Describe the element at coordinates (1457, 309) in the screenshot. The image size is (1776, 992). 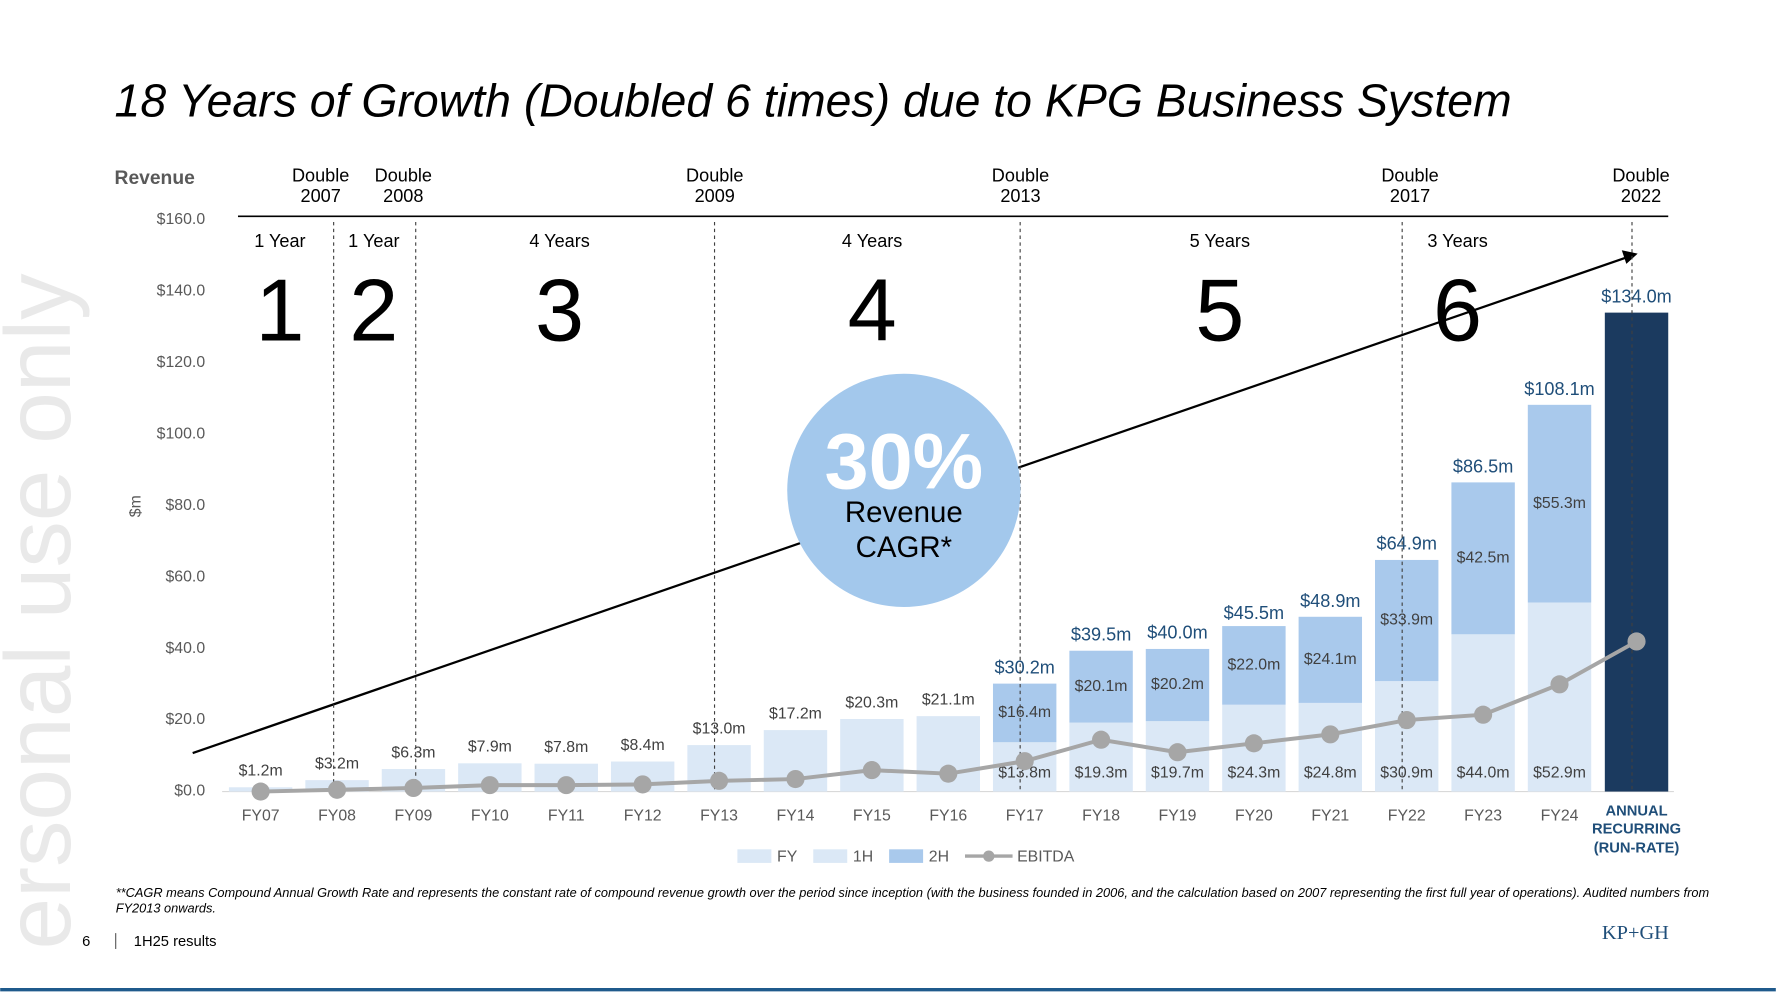
I see `period-number: 6` at that location.